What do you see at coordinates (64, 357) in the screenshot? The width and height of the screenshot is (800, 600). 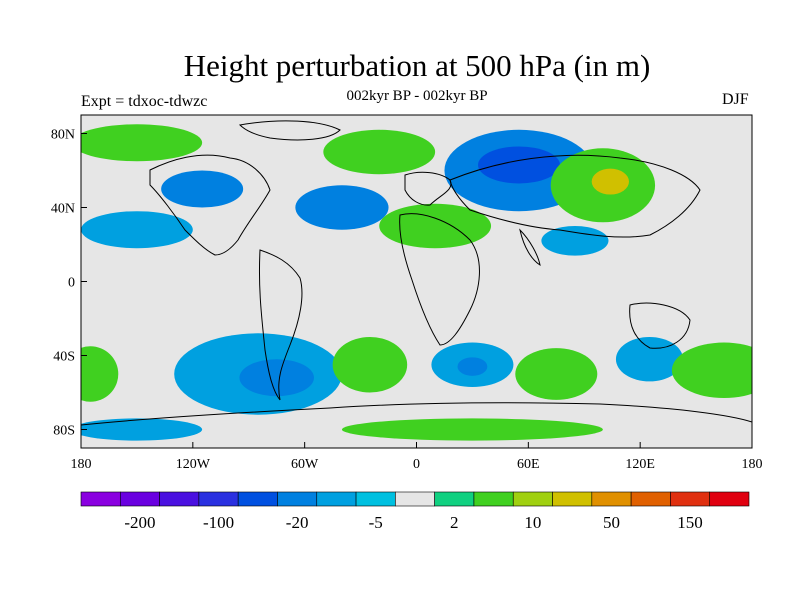 I see `lat-label: 40S` at bounding box center [64, 357].